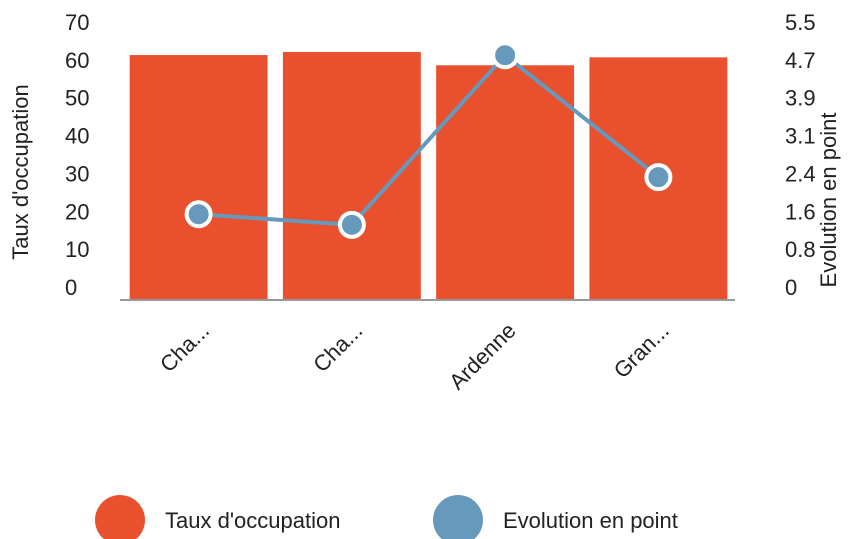 The image size is (849, 539). I want to click on y-tick-label: 20, so click(77, 211).